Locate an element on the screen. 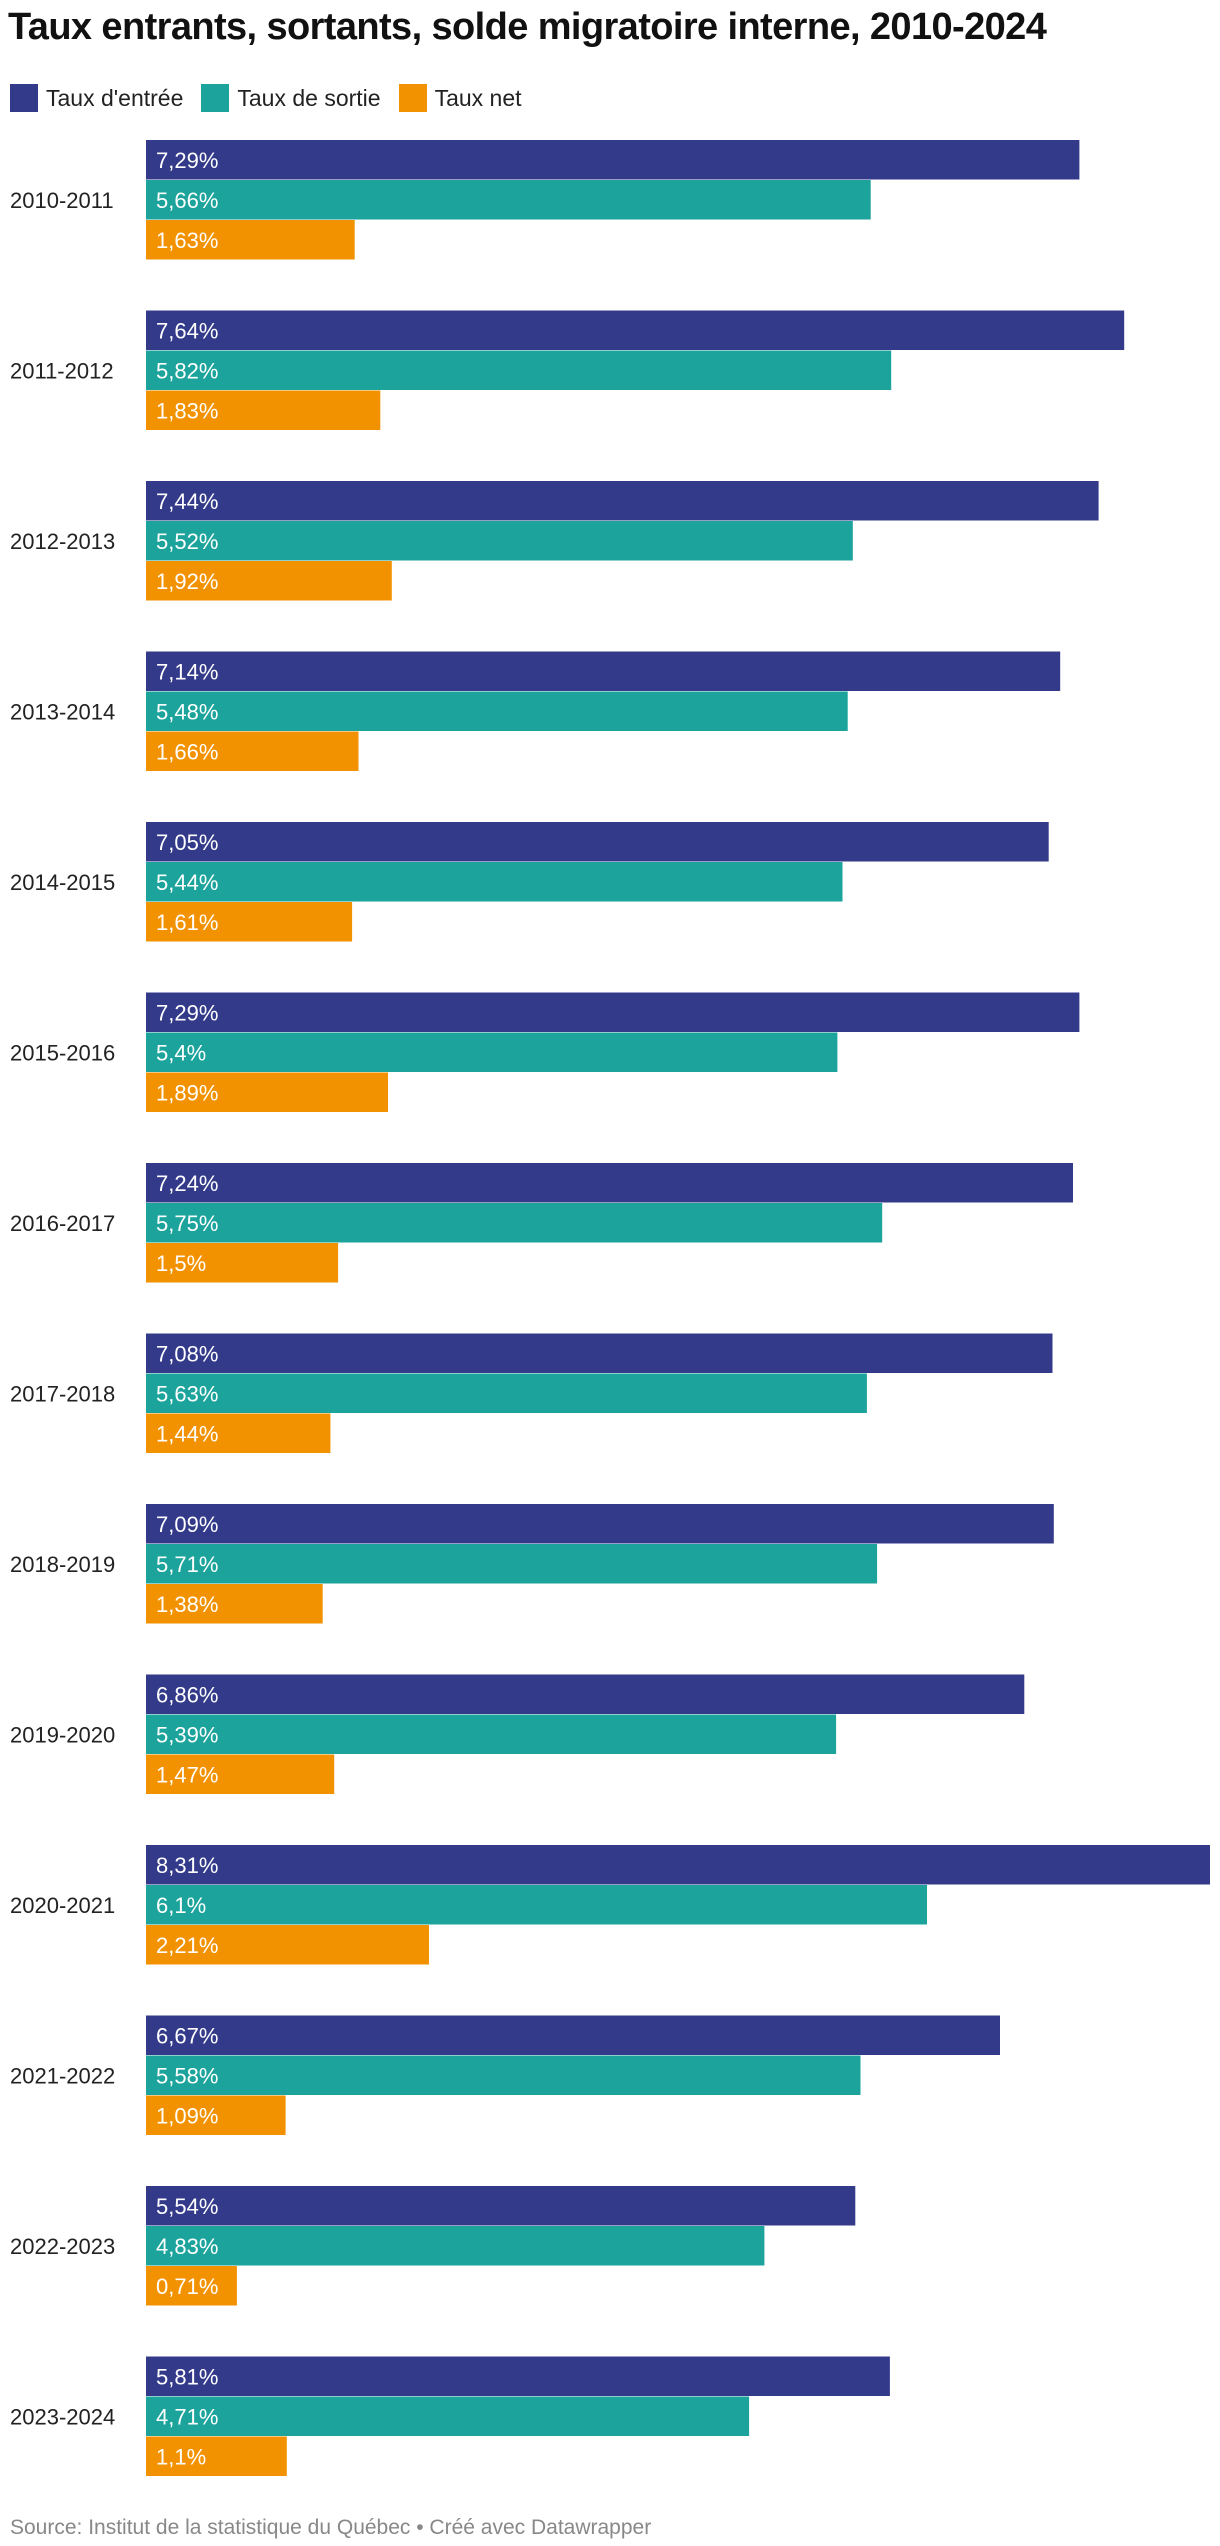 This screenshot has height=2546, width=1220. data-label: 1,44% is located at coordinates (187, 1433).